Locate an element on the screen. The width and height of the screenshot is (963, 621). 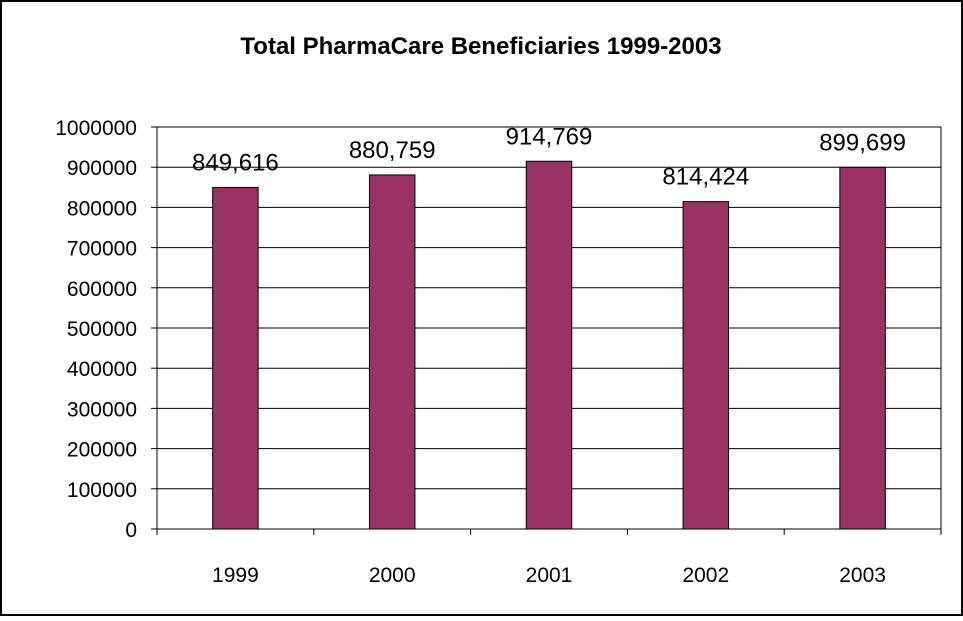
data-label-2003: 899,699 is located at coordinates (862, 142).